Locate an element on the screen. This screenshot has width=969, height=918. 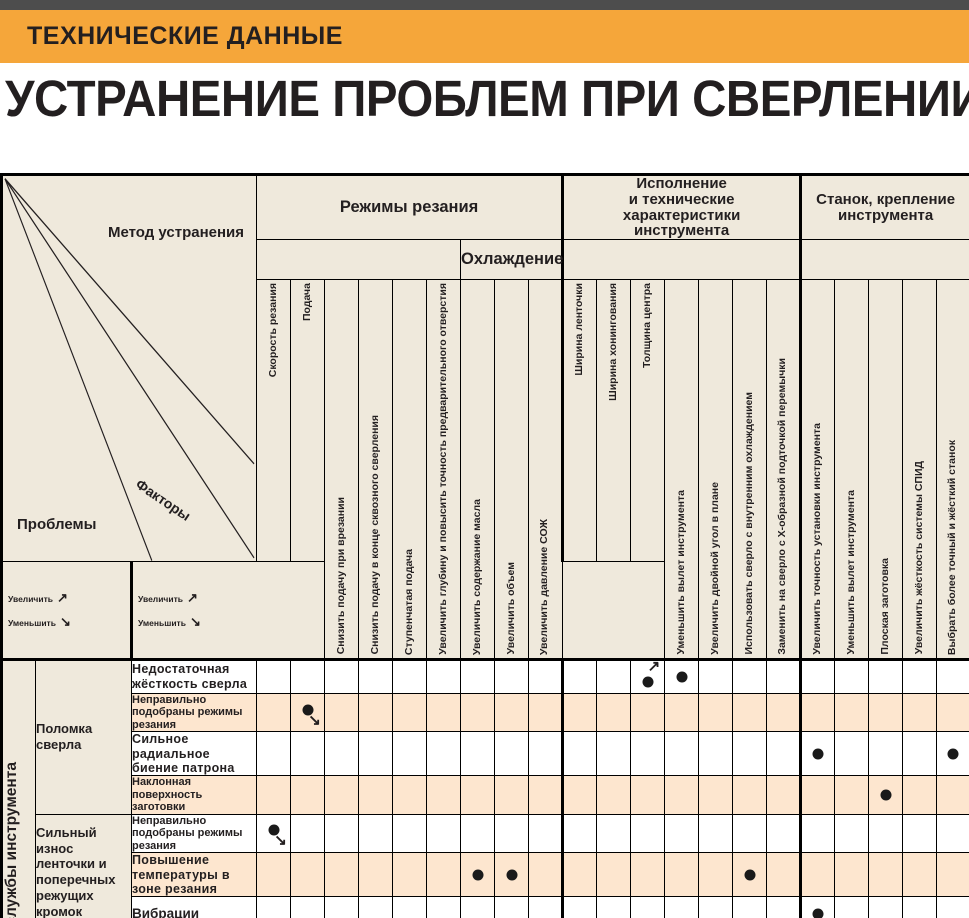
matrix-cell: ↗ is located at coordinates (648, 675).